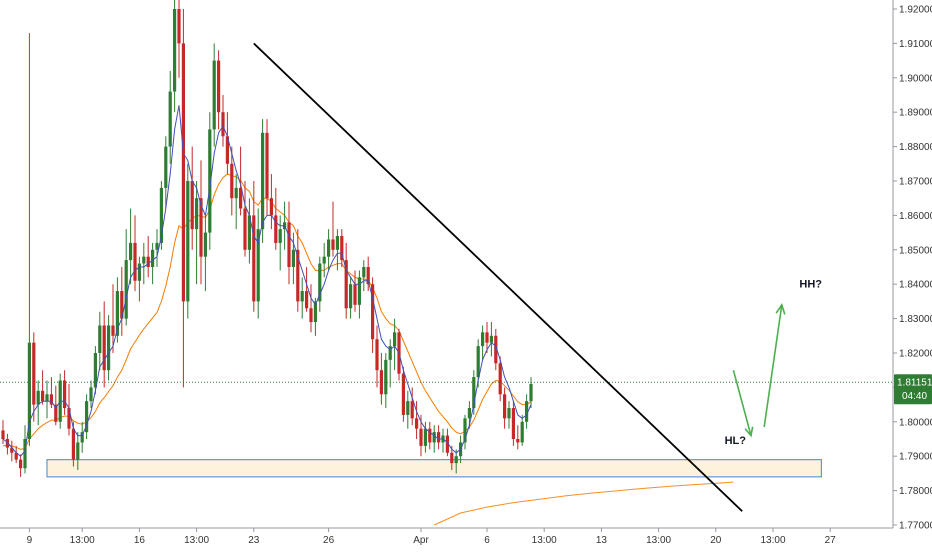 Image resolution: width=932 pixels, height=555 pixels. I want to click on annotation-hh: HH?, so click(810, 285).